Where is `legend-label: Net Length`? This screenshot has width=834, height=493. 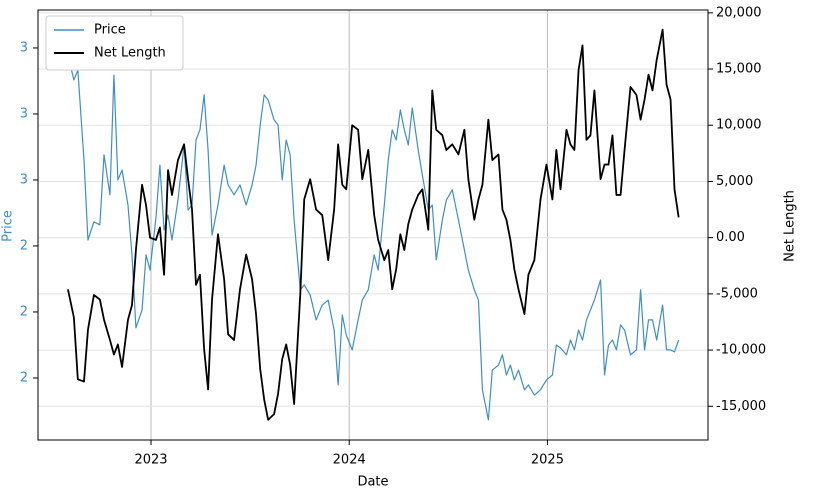
legend-label: Net Length is located at coordinates (130, 53).